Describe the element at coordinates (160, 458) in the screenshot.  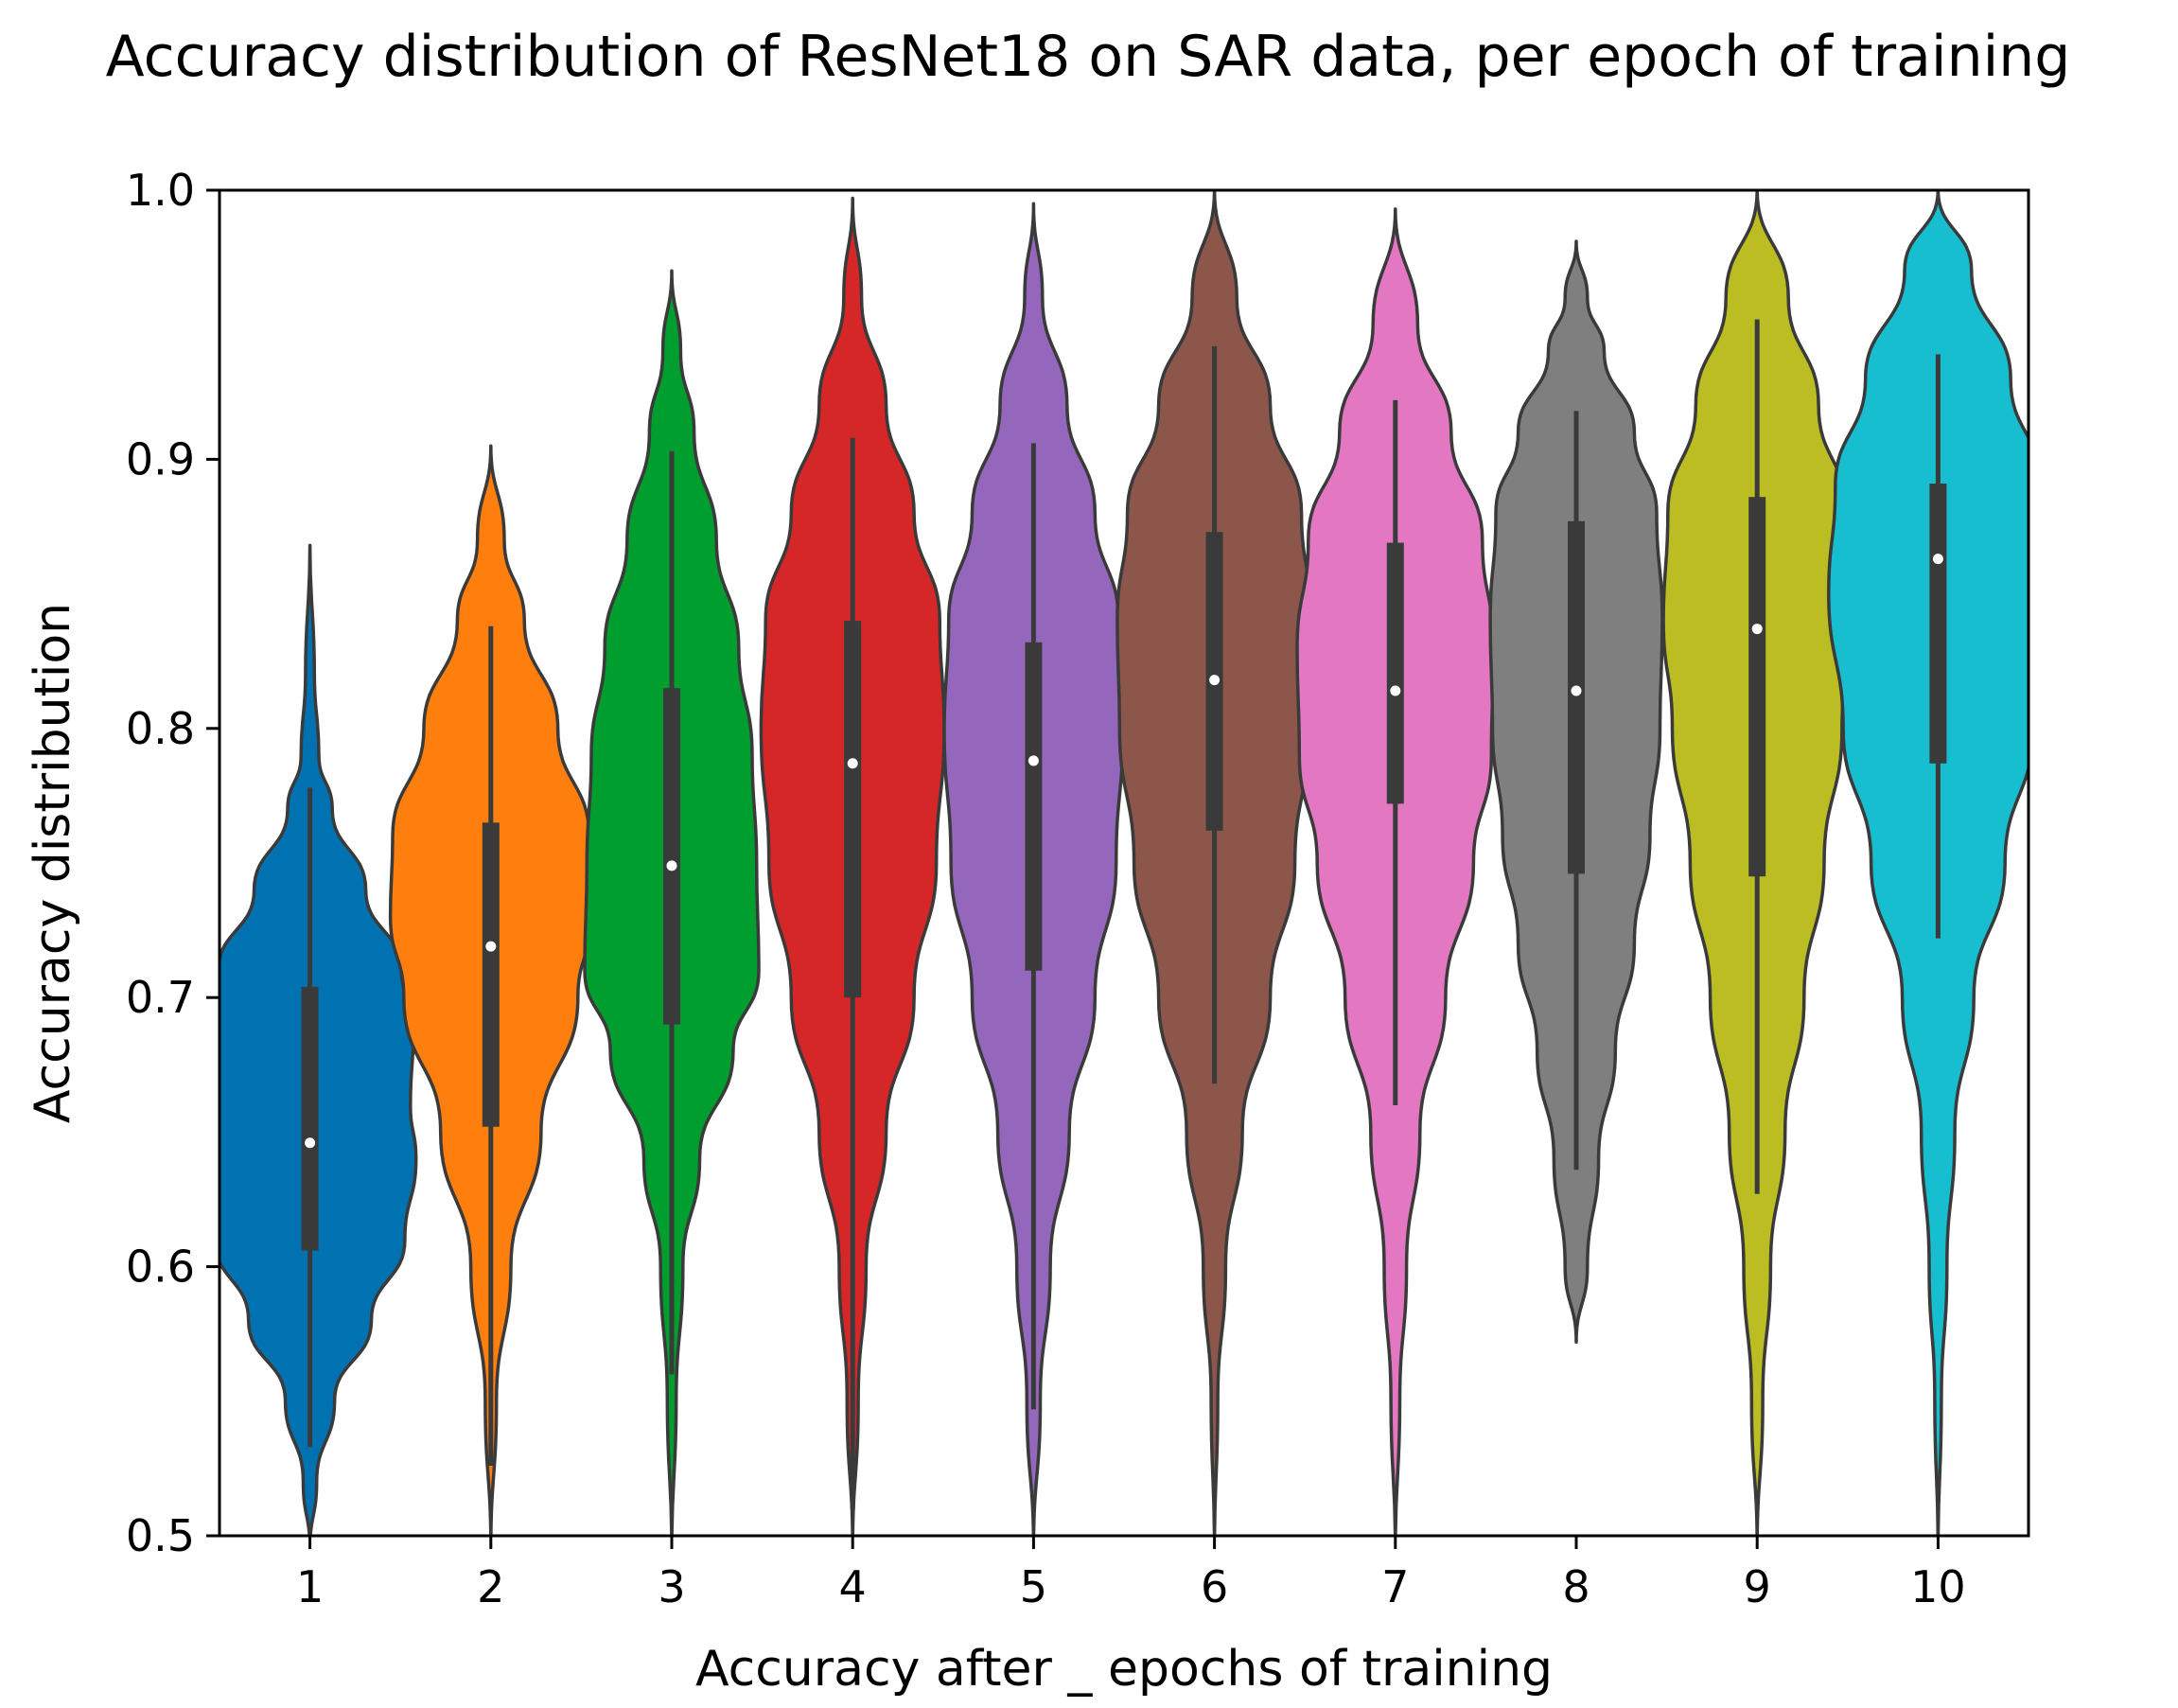
I see `y-tick-label-0.9: 0.9` at that location.